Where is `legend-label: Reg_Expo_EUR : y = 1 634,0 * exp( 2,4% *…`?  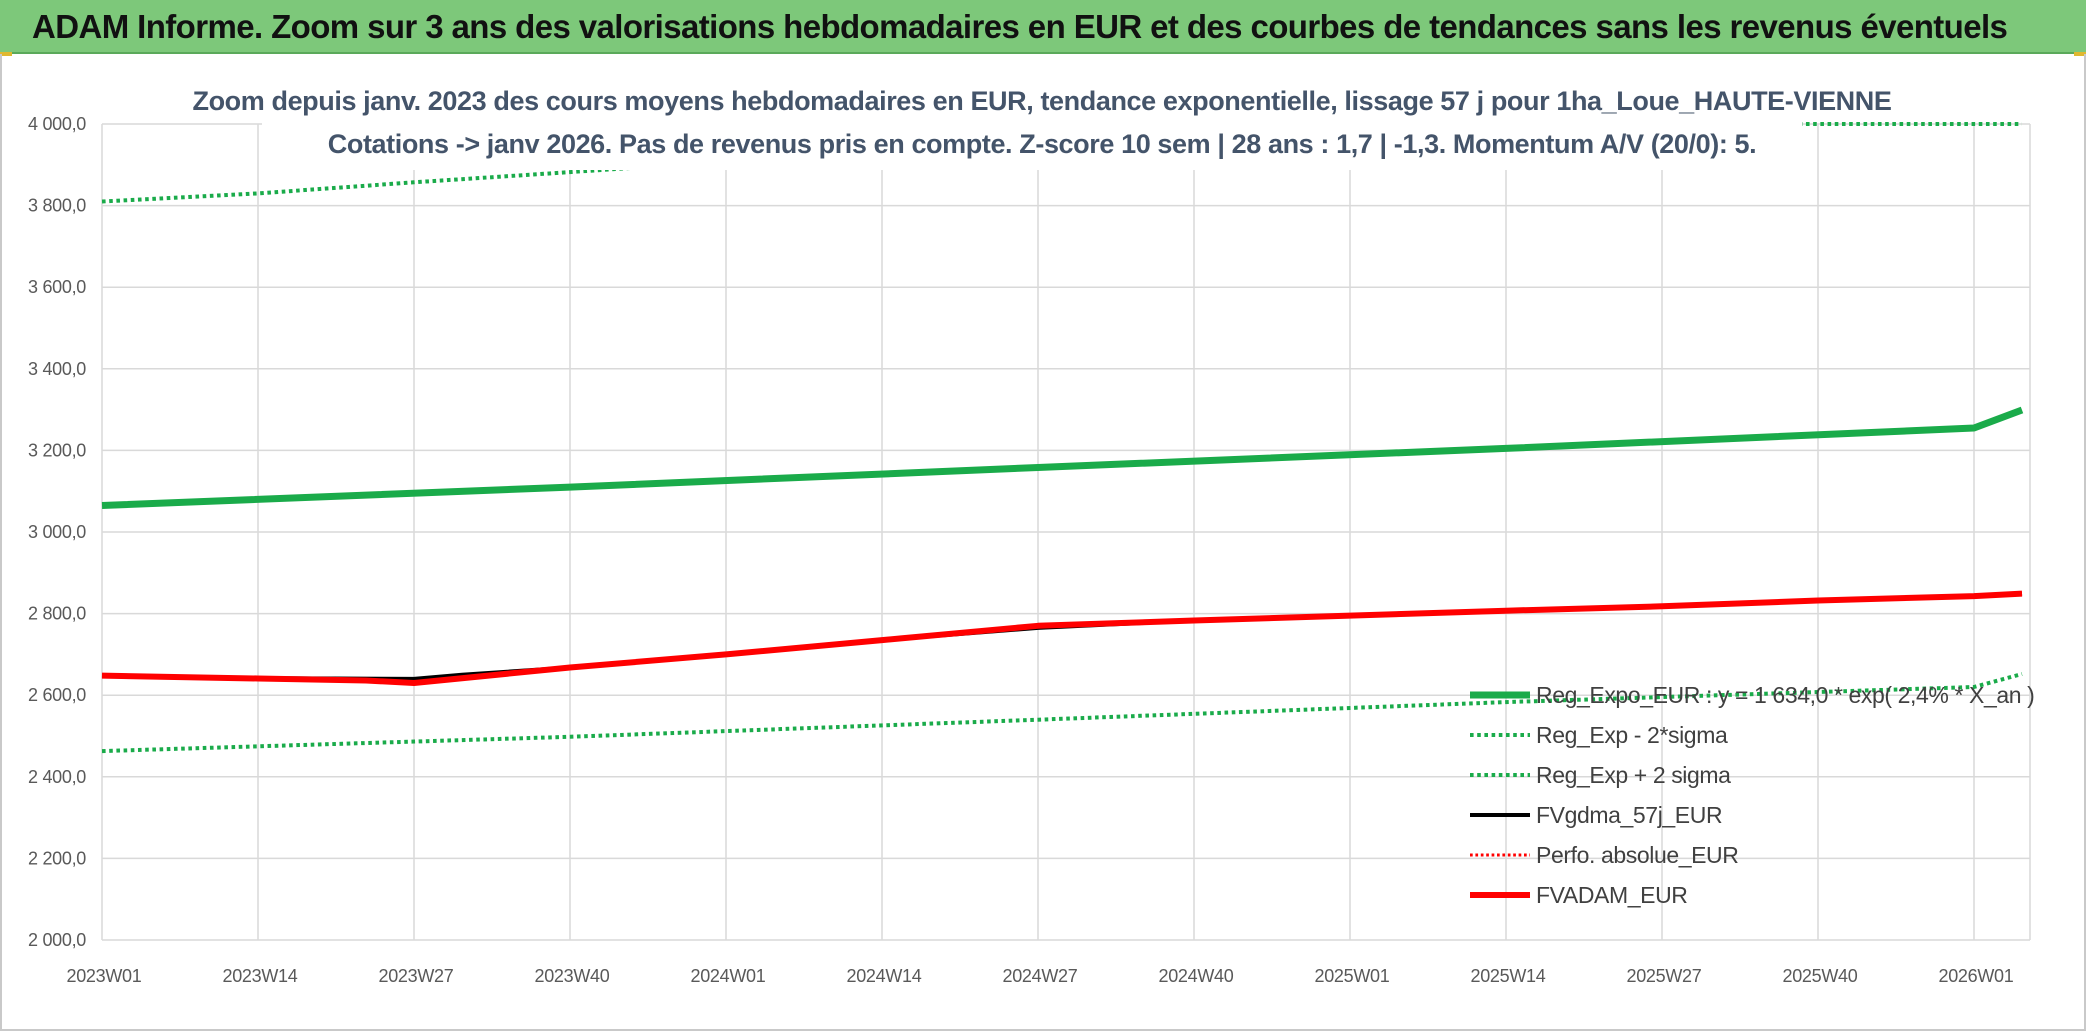
legend-label: Reg_Expo_EUR : y = 1 634,0 * exp( 2,4% *… is located at coordinates (1785, 695).